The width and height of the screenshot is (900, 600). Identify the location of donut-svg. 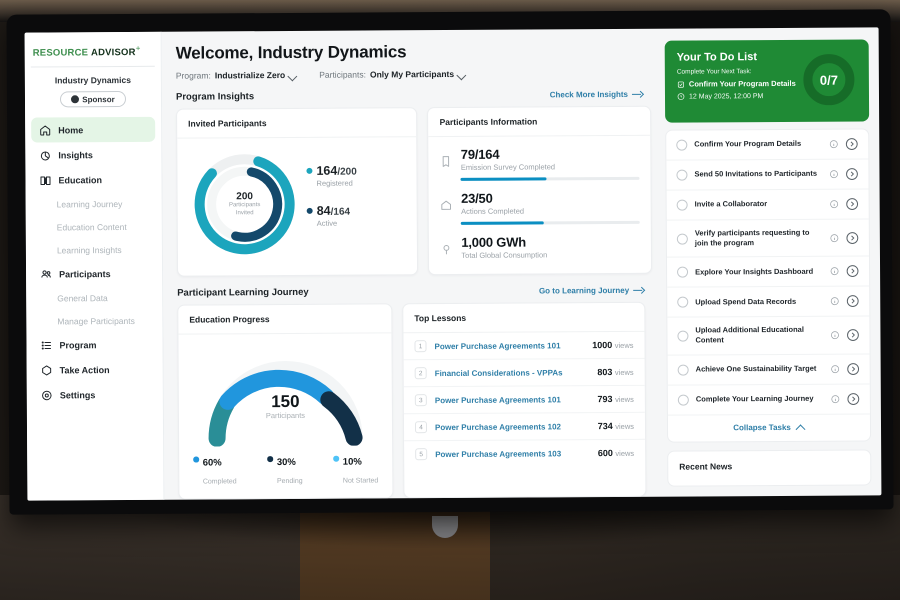
(244, 204).